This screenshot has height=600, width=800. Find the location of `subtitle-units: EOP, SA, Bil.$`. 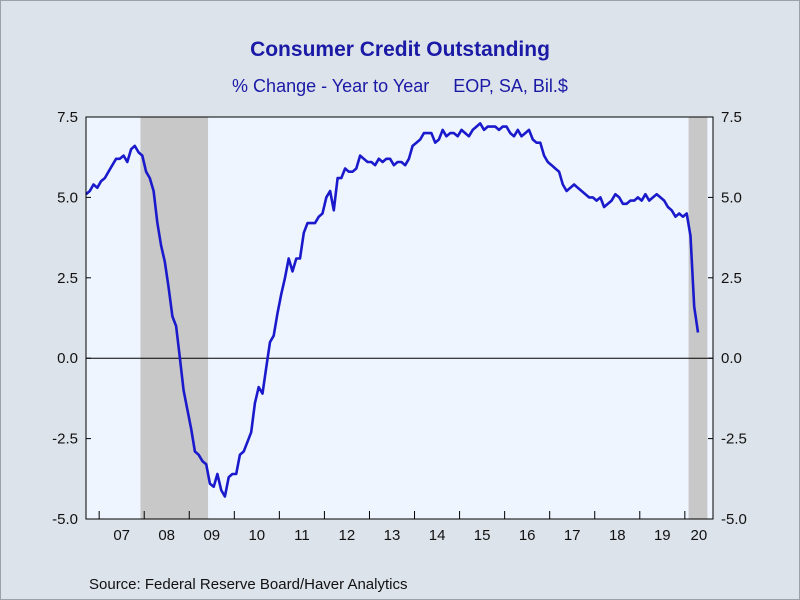

subtitle-units: EOP, SA, Bil.$ is located at coordinates (510, 86).